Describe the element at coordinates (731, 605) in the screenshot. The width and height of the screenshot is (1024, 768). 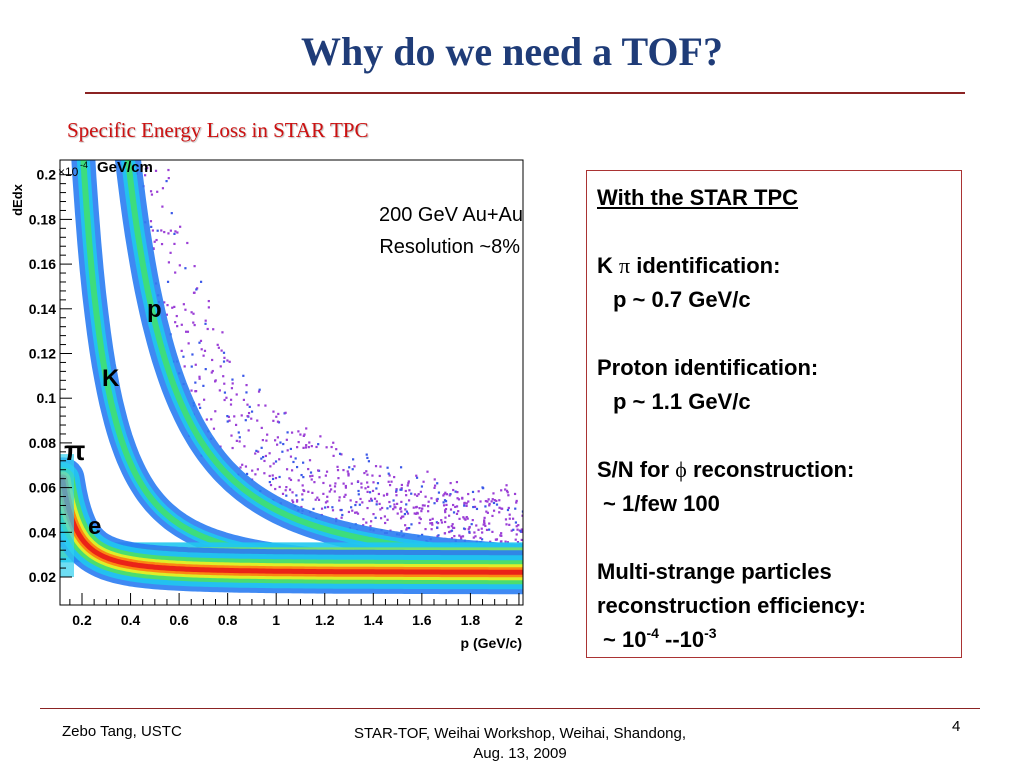
I see `box-line: reconstruction efficiency:` at that location.